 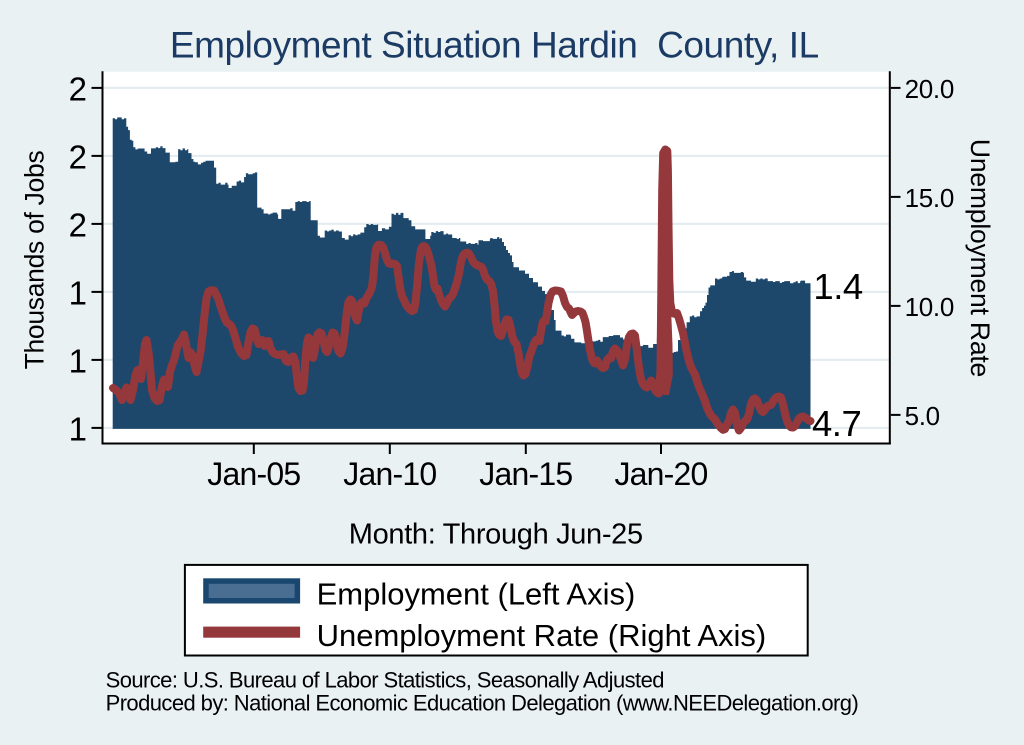 I want to click on svg-text: 1.4, so click(x=837, y=286).